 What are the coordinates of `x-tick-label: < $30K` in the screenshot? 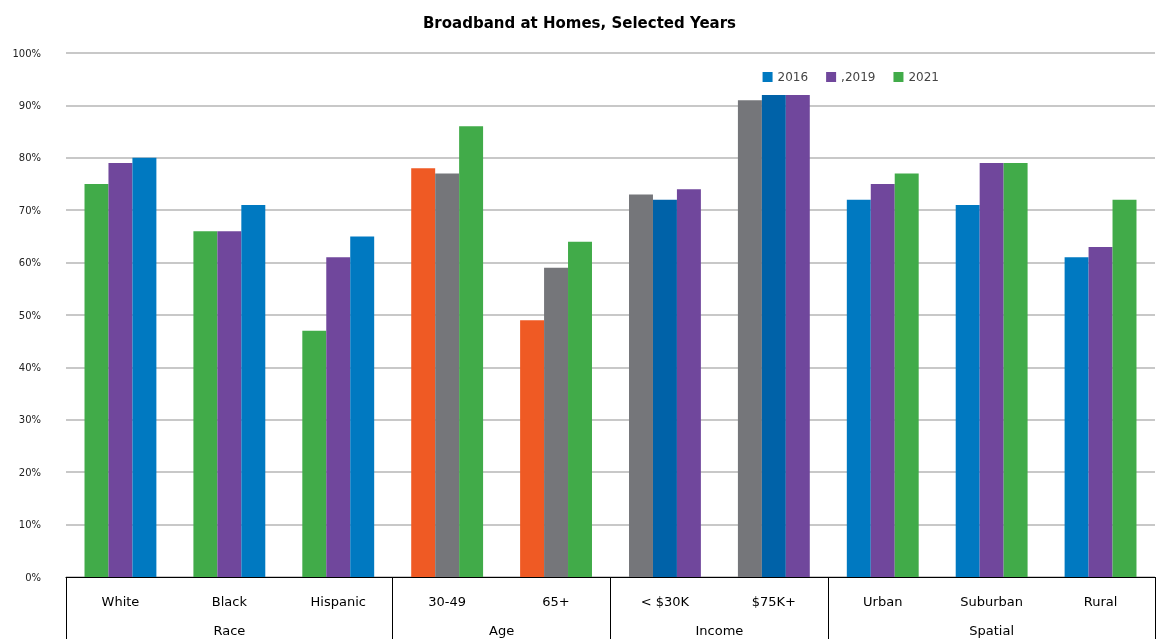 It's located at (665, 601).